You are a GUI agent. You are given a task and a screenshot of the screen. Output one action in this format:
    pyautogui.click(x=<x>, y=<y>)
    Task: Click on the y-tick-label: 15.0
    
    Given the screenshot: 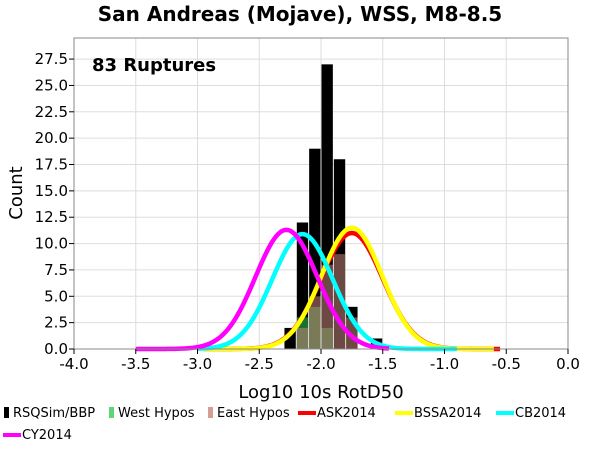 What is the action you would take?
    pyautogui.click(x=51, y=191)
    